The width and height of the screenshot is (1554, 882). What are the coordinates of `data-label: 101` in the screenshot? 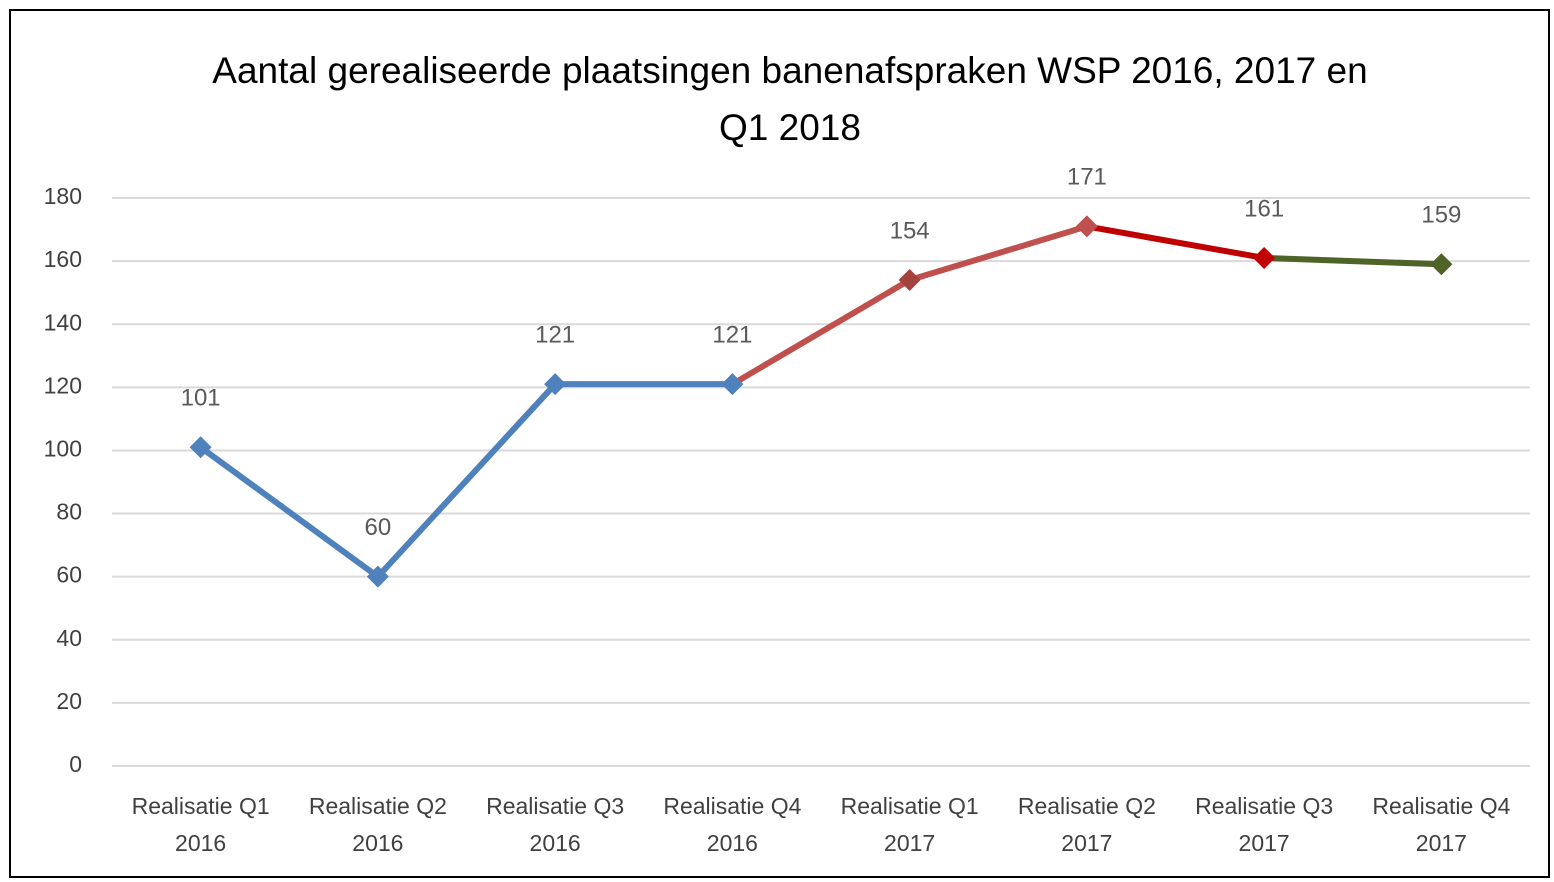 It's located at (201, 398).